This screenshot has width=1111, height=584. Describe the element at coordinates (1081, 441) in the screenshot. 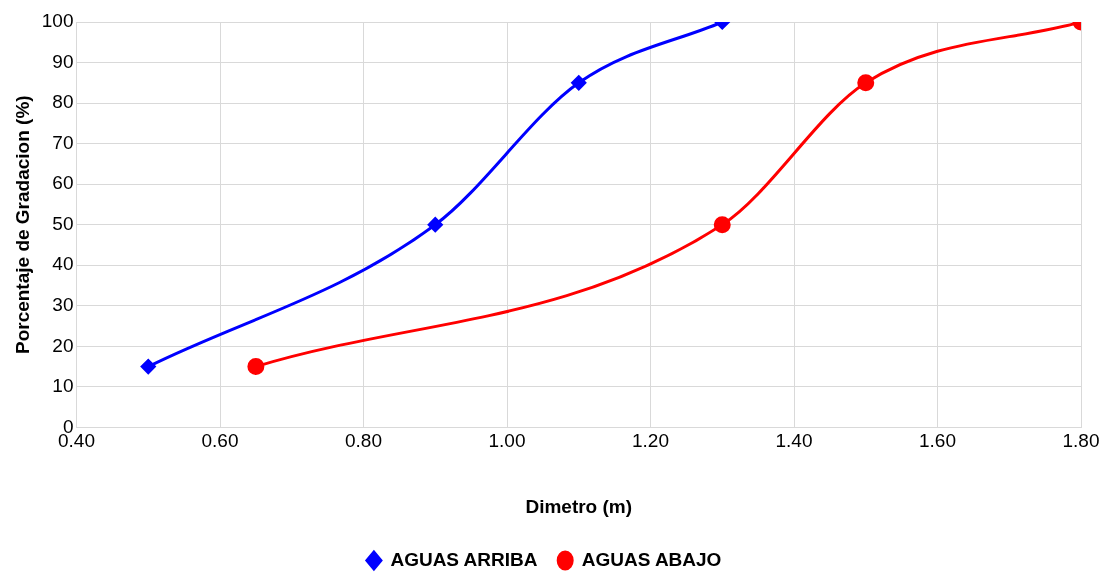

I see `x-tick-label: 1.80` at that location.